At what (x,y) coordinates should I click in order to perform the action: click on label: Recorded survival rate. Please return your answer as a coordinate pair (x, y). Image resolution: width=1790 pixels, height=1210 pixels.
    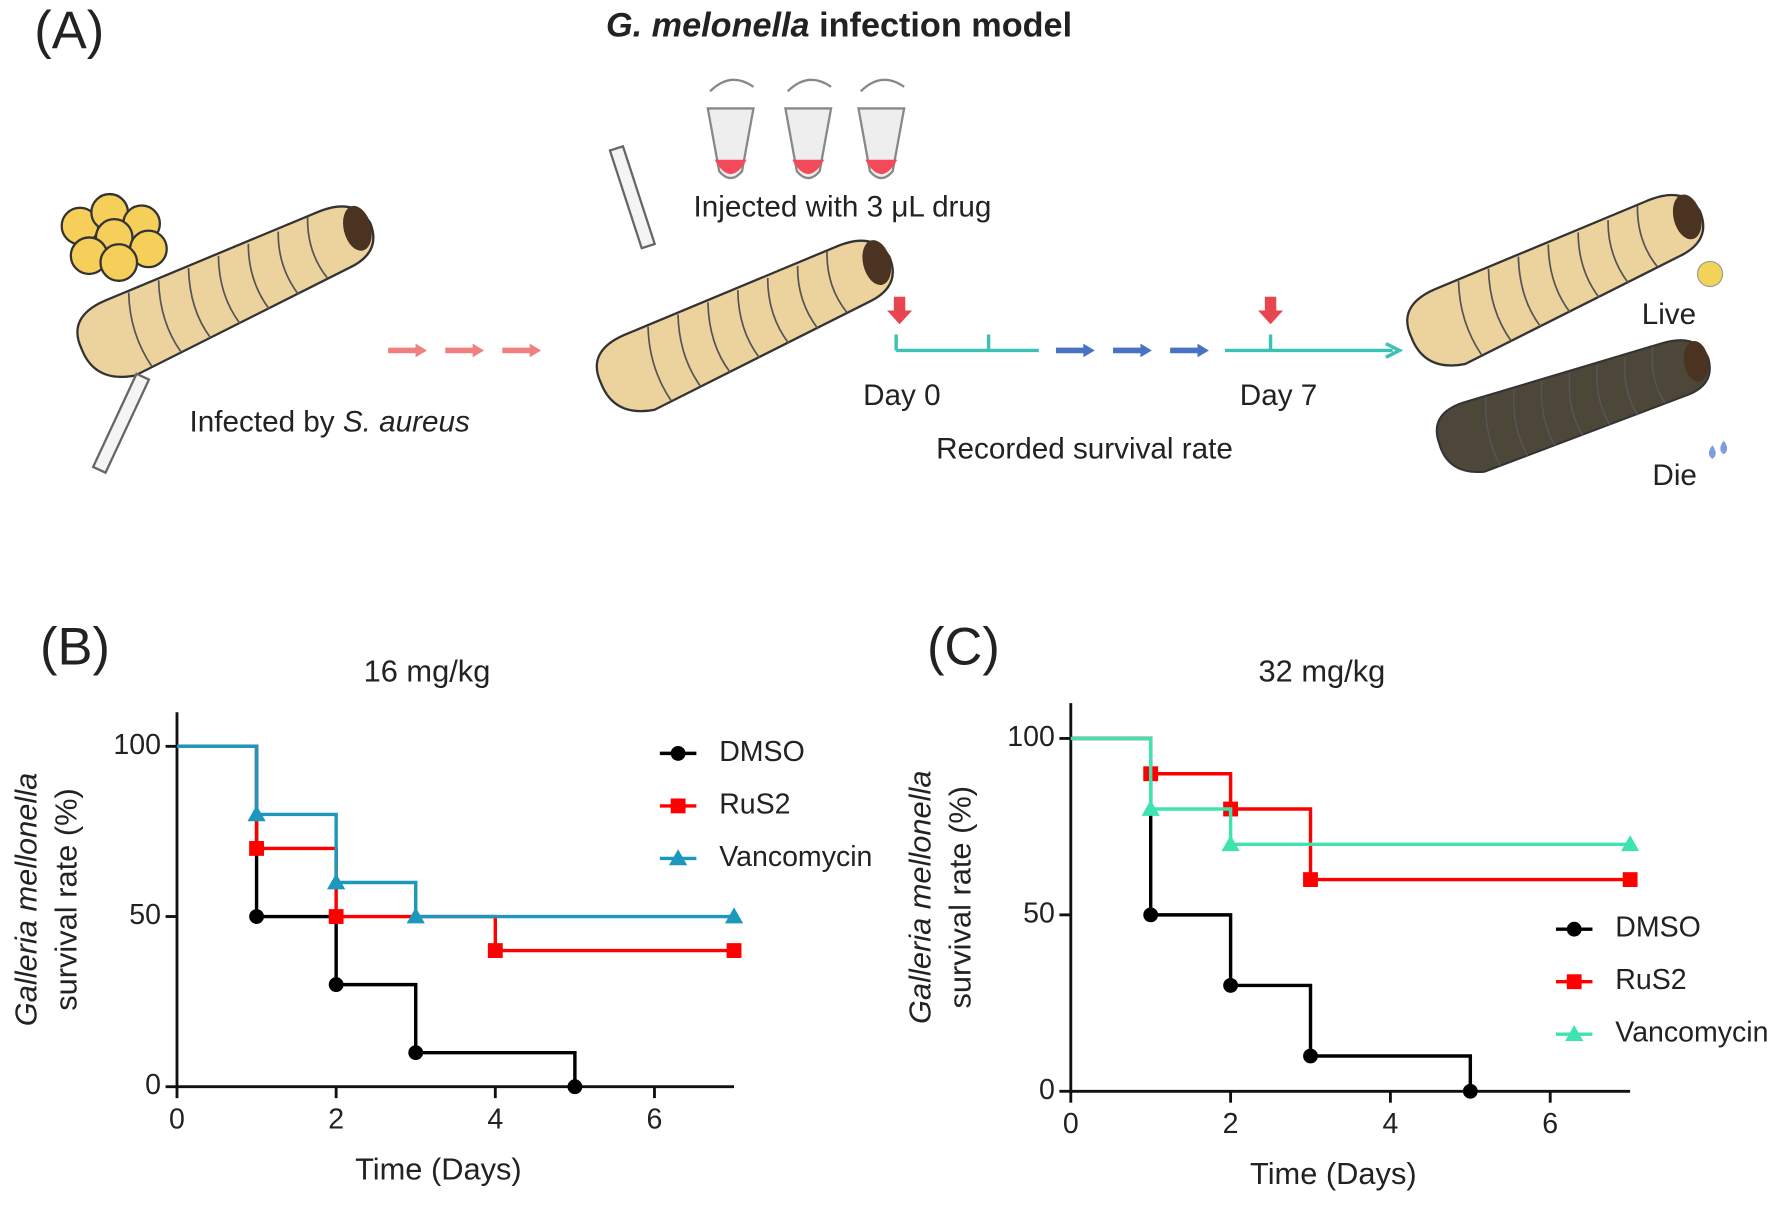
    Looking at the image, I should click on (1084, 449).